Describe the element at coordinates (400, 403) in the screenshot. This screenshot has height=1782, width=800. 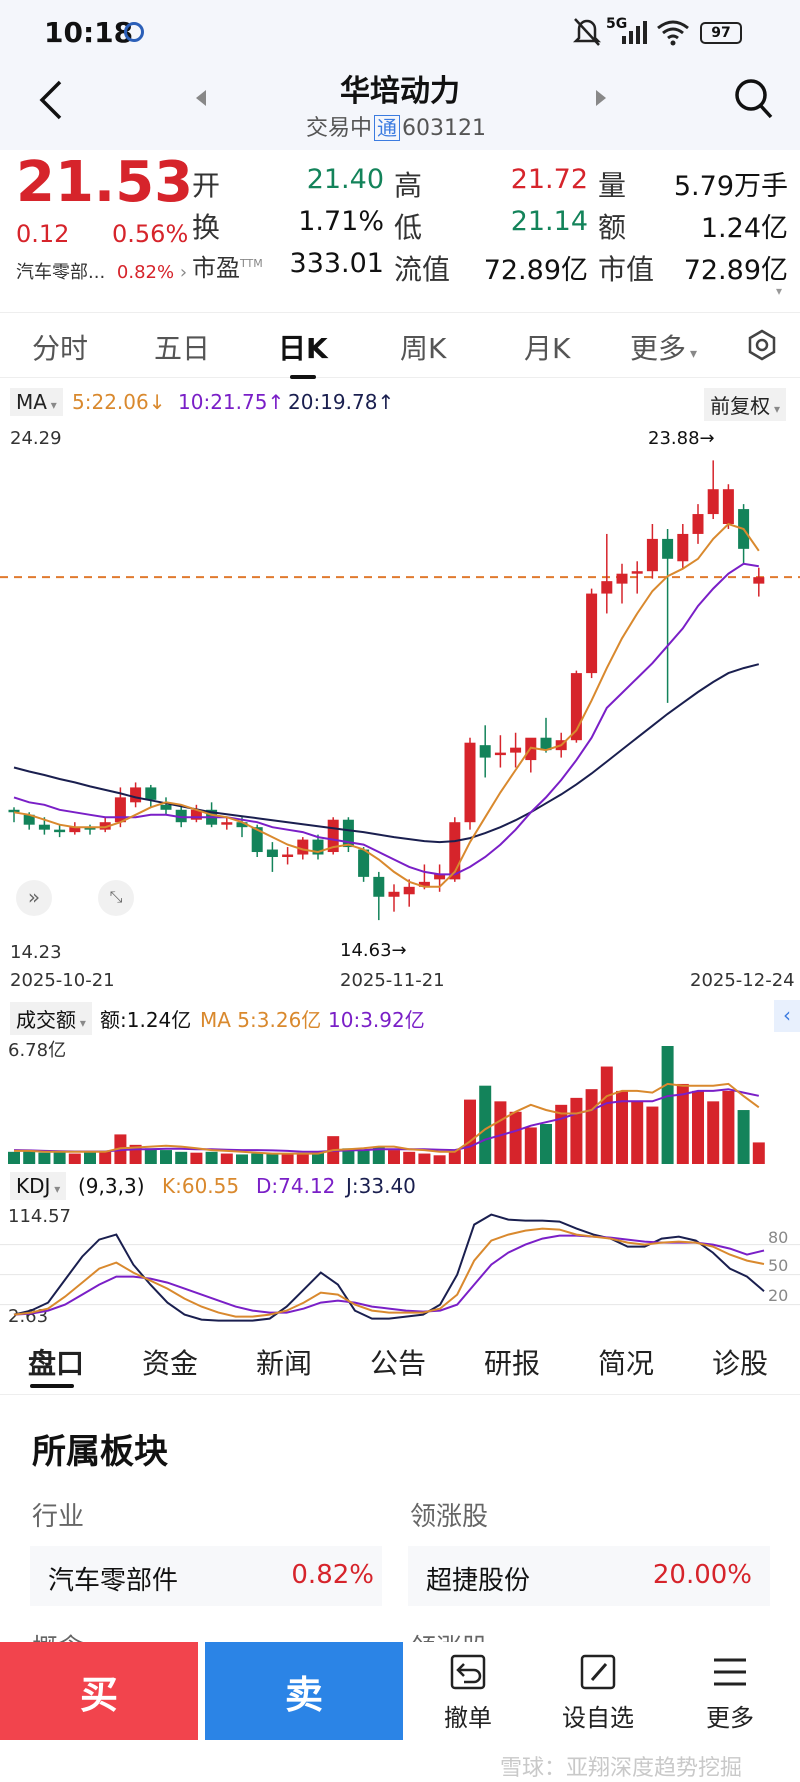
I see `ma-legend: MA ▾ 5:22.06↓ 10:21.75↑ 20:19.78↑ 前复权 ▾` at that location.